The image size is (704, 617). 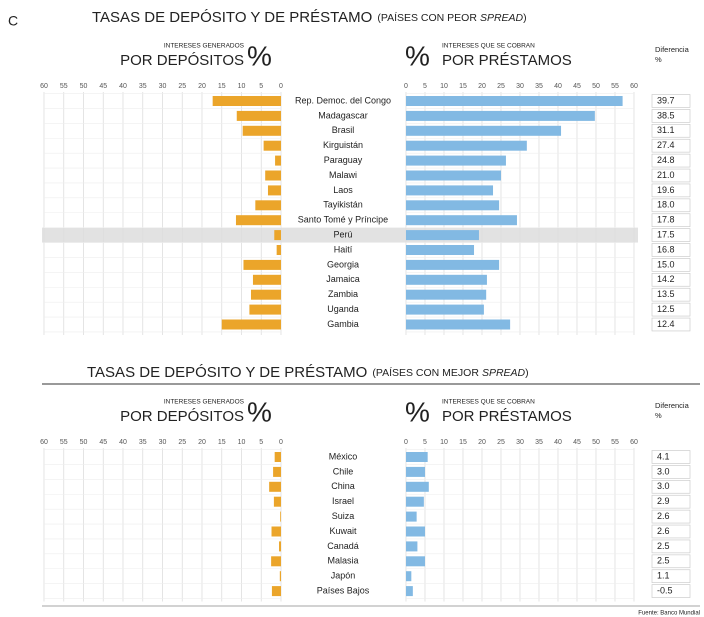 I want to click on category-label: México, so click(x=343, y=456).